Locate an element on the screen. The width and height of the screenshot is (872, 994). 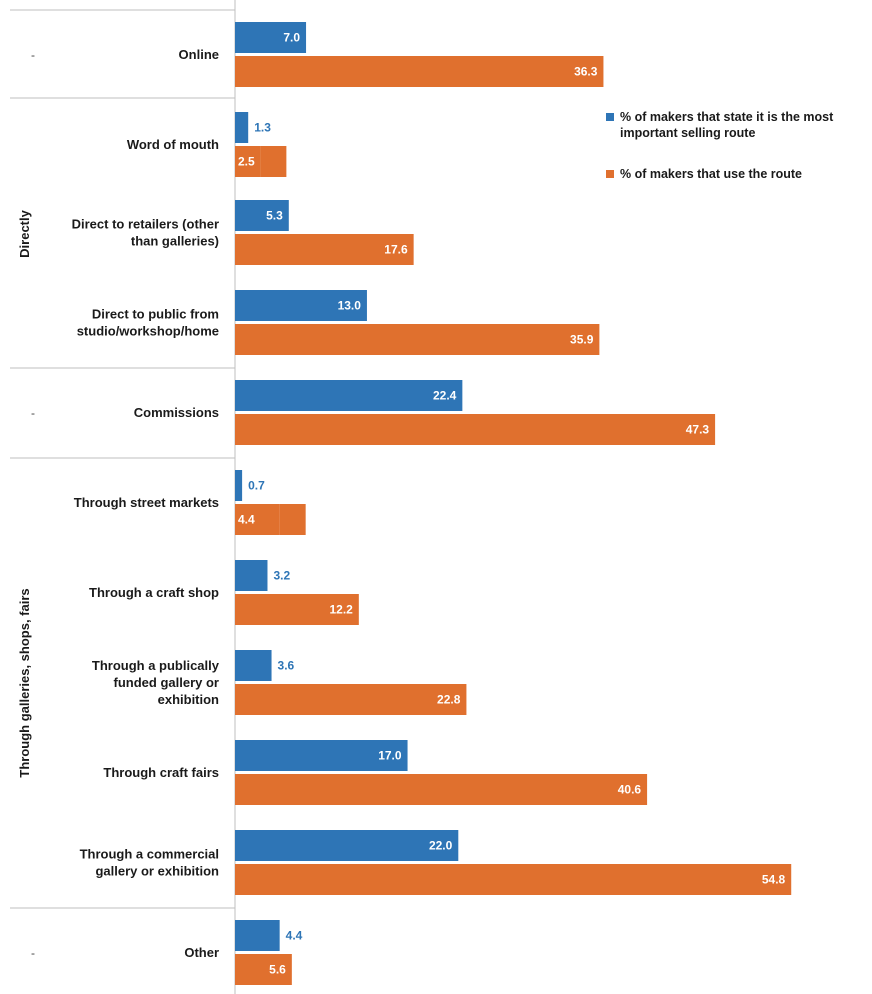
legend-label: % of makers that use the route is located at coordinates (711, 174).